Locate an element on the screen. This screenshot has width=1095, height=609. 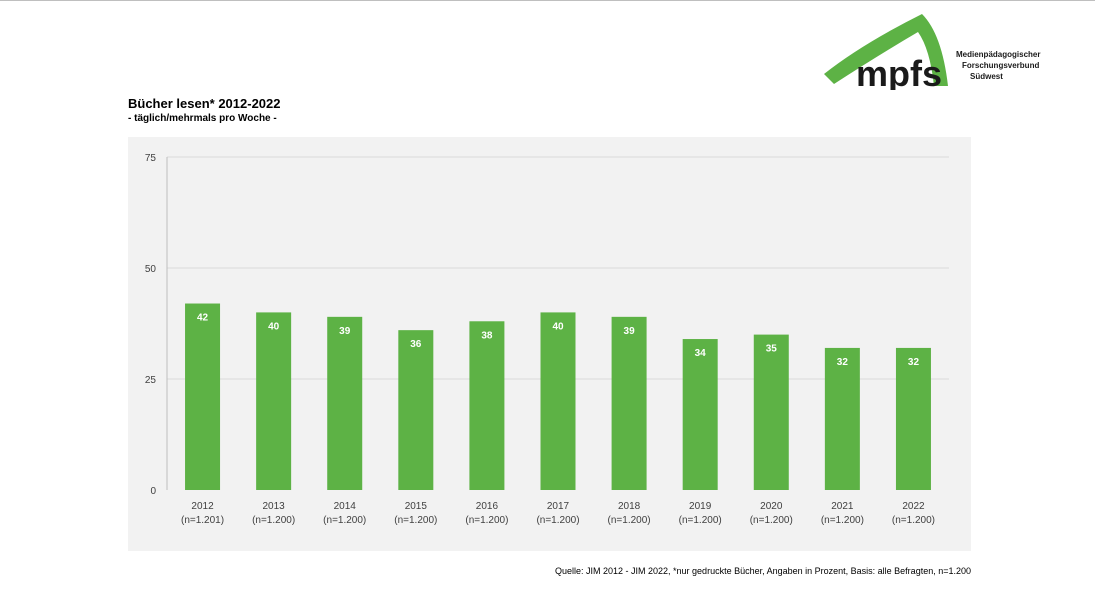
logo-roof-icon is located at coordinates (886, 50).